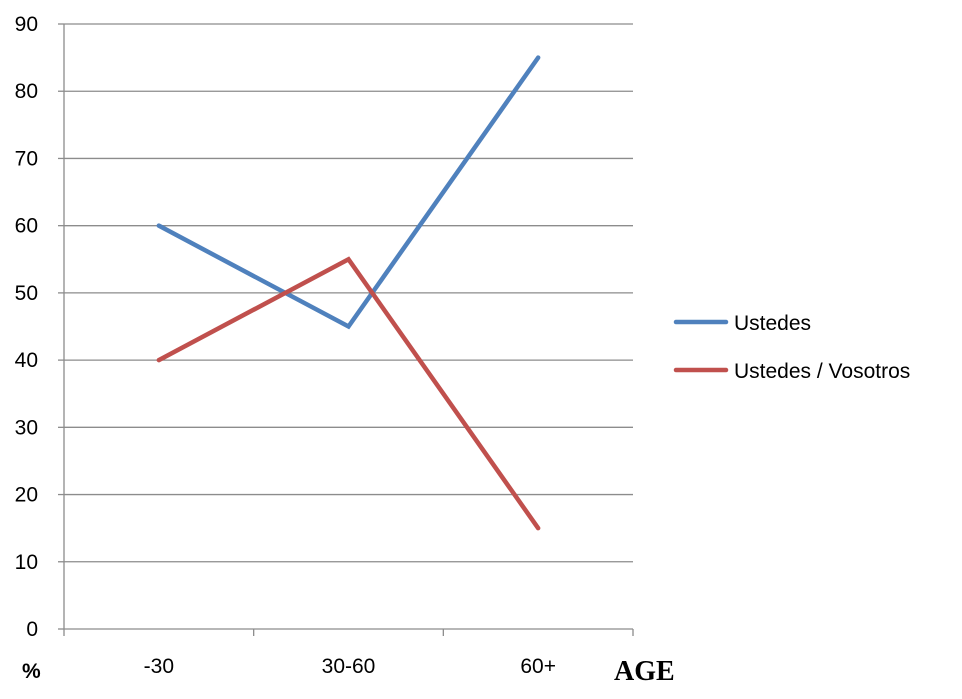 Image resolution: width=962 pixels, height=699 pixels. Describe the element at coordinates (26, 293) in the screenshot. I see `y-tick-label: 50` at that location.